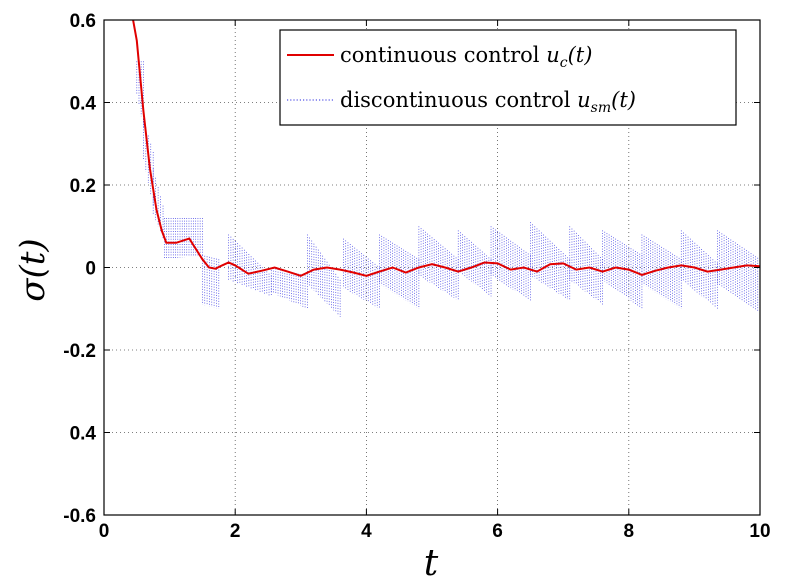 Image resolution: width=785 pixels, height=580 pixels. Describe the element at coordinates (104, 531) in the screenshot. I see `x-tick-label: 0` at that location.